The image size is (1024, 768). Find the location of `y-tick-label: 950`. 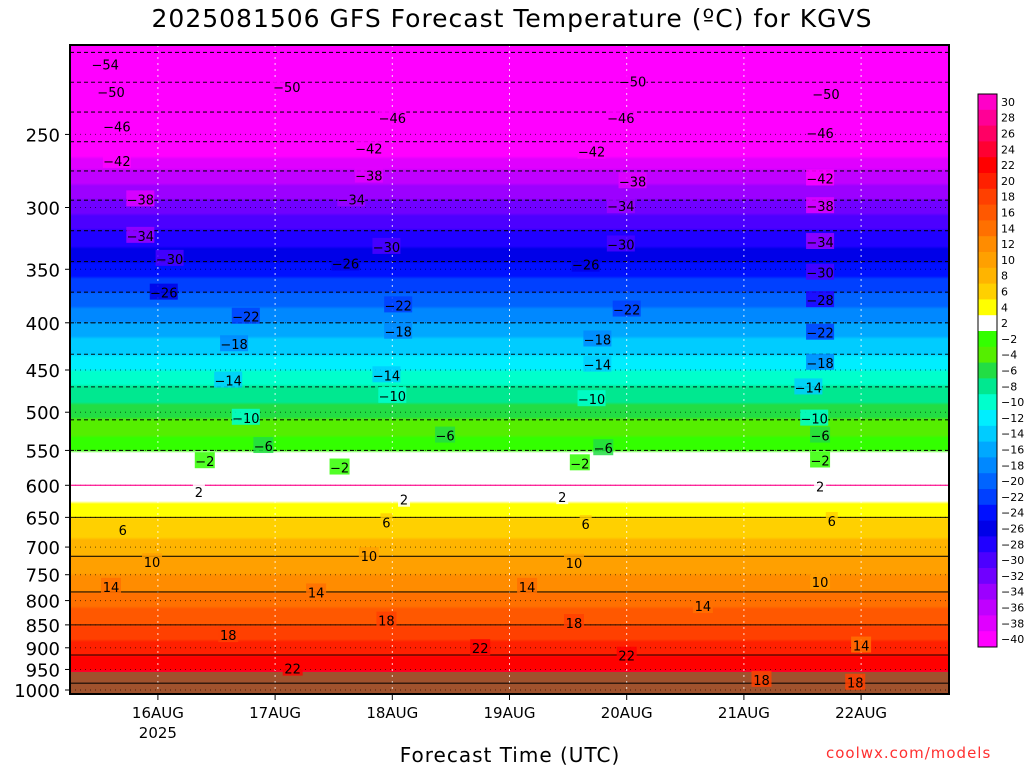

y-tick-label: 950 is located at coordinates (43, 670).